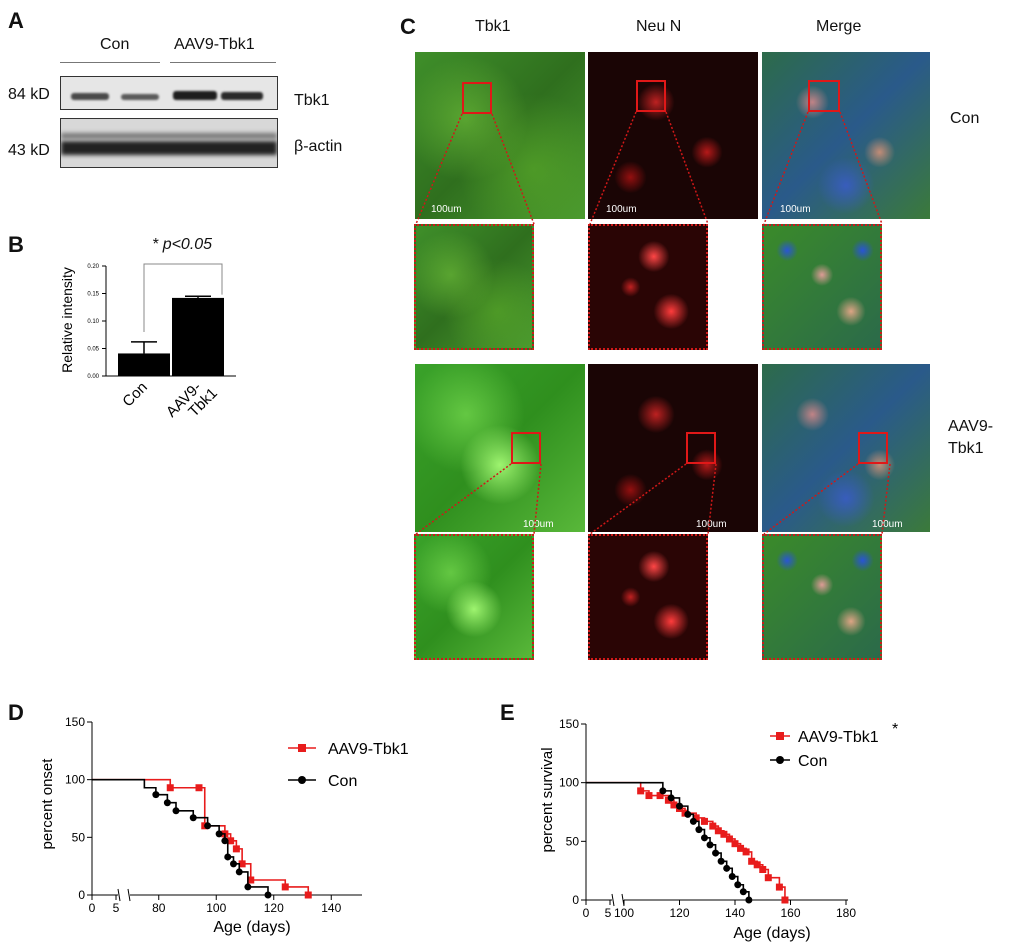 Image resolution: width=1020 pixels, height=951 pixels. What do you see at coordinates (822, 597) in the screenshot?
I see `zoom-aav-merge` at bounding box center [822, 597].